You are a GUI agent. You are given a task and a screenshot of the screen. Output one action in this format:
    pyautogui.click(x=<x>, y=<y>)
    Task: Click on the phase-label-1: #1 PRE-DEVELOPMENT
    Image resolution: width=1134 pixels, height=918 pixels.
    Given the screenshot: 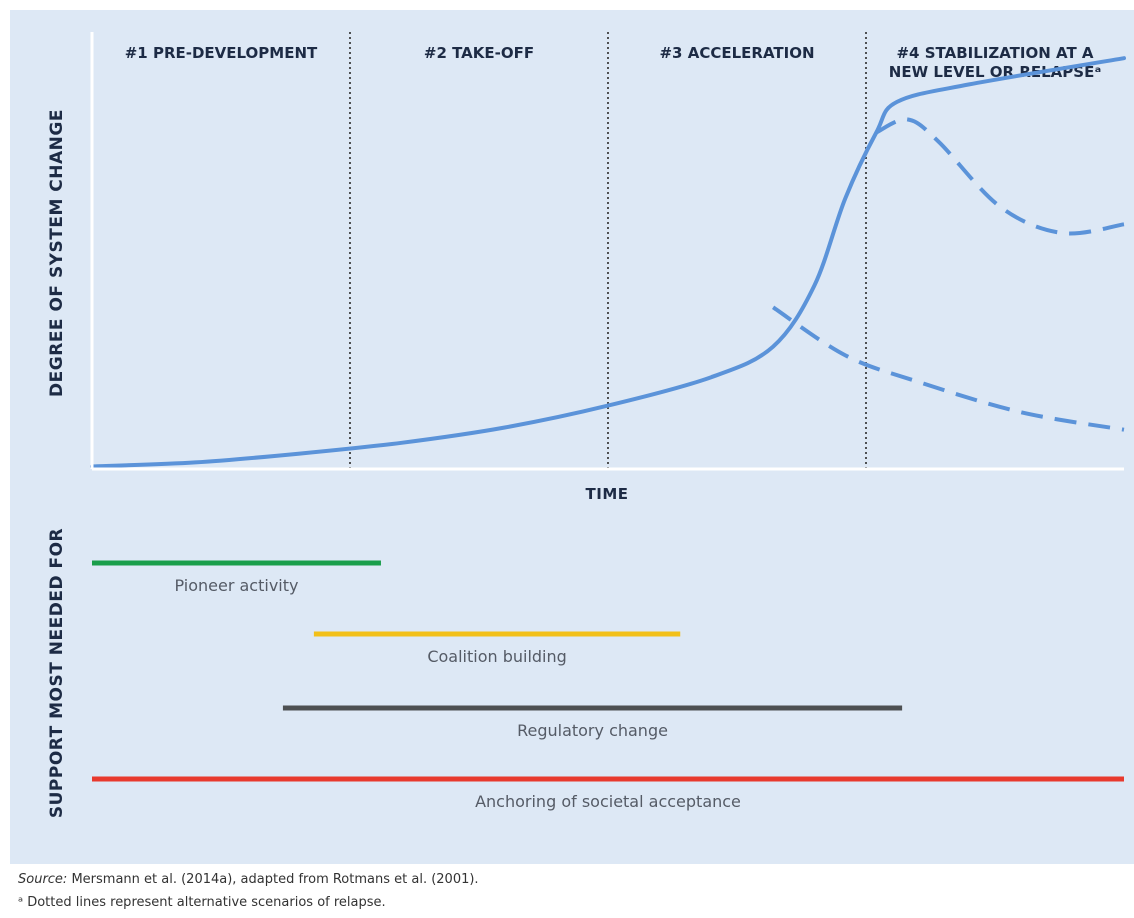 What is the action you would take?
    pyautogui.click(x=221, y=53)
    